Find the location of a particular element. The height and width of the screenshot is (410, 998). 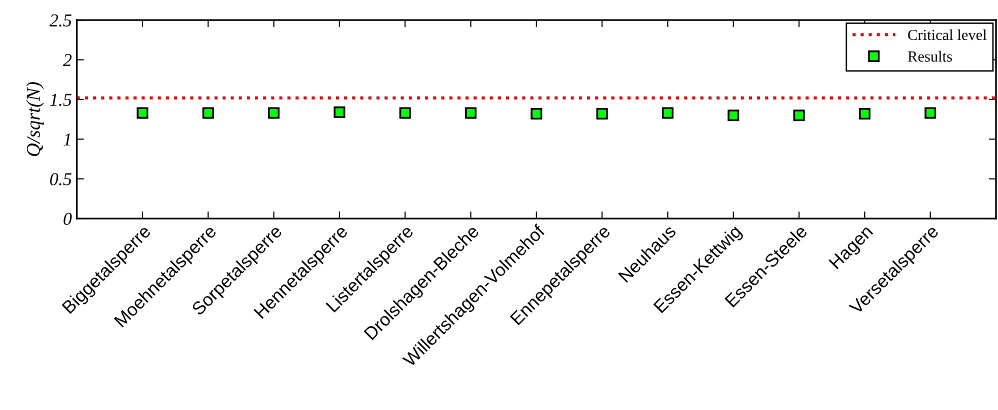

y-tick-label: 0 is located at coordinates (68, 218).